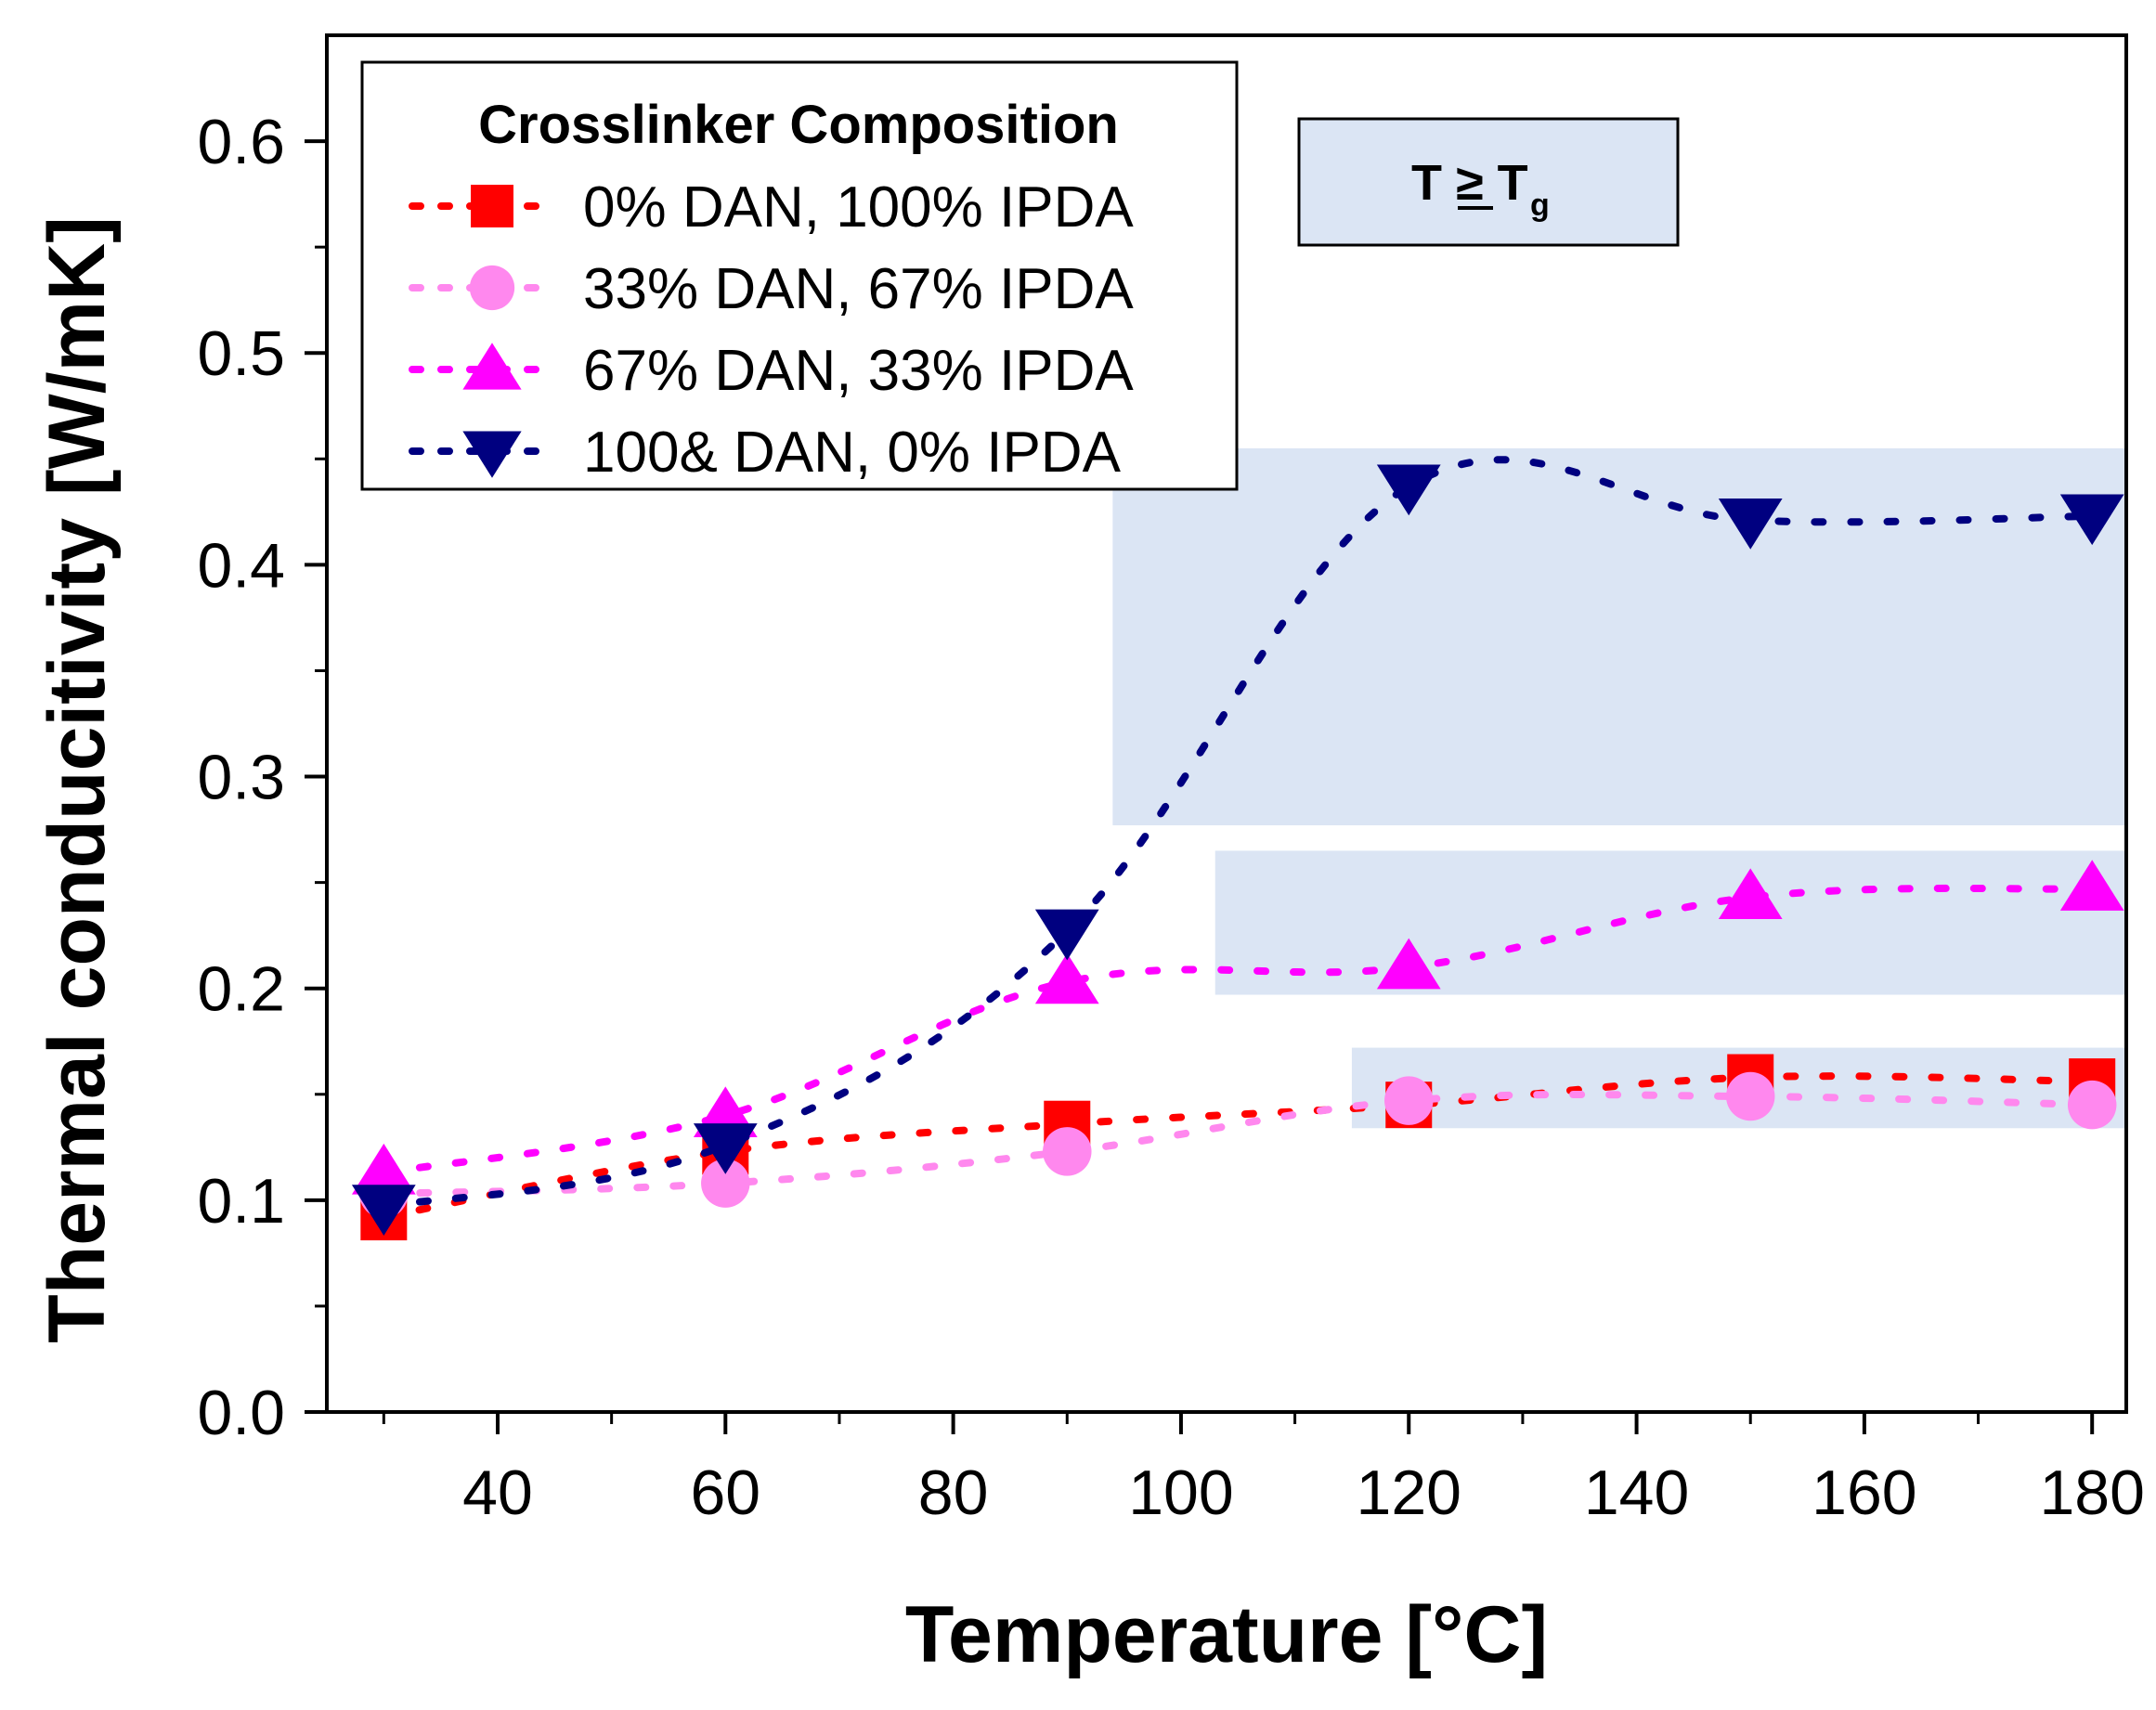 This screenshot has height=1710, width=2156. I want to click on x-tick-label: 180, so click(2091, 1492).